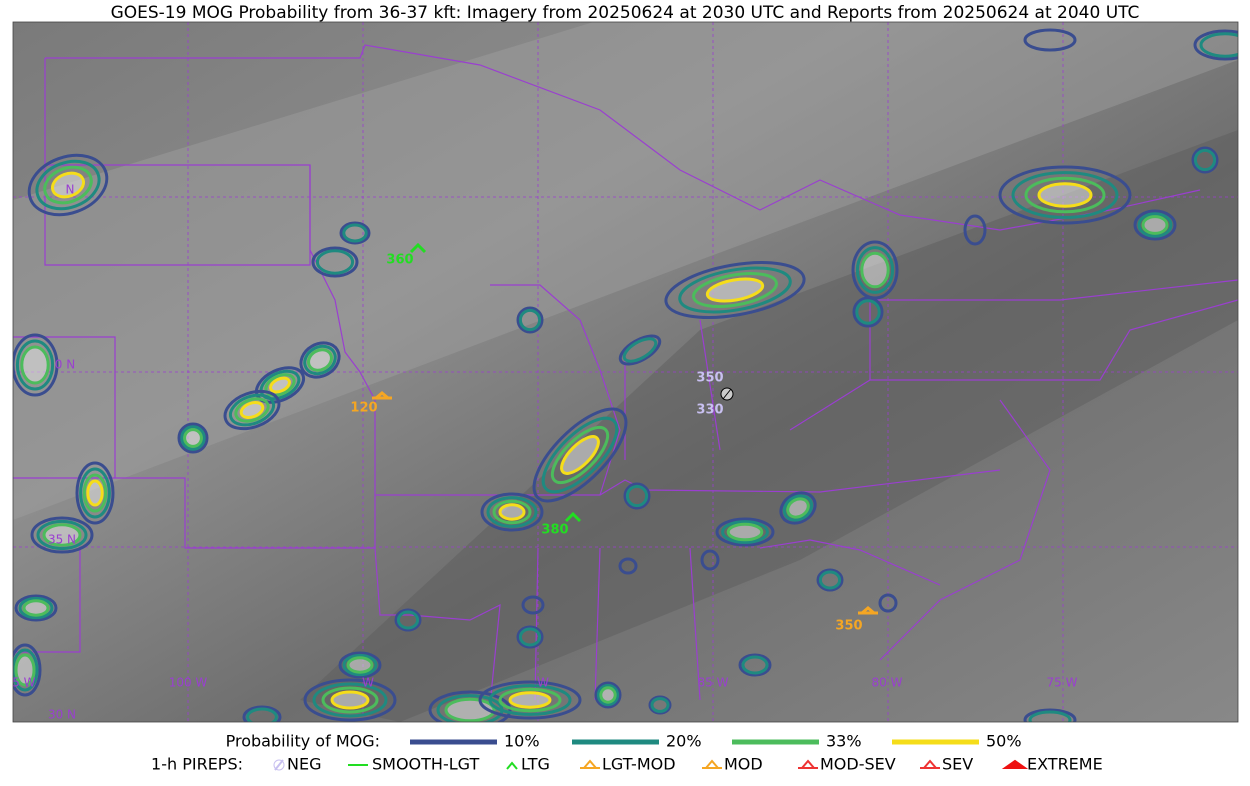  I want to click on legend-label: MOD, so click(743, 764).